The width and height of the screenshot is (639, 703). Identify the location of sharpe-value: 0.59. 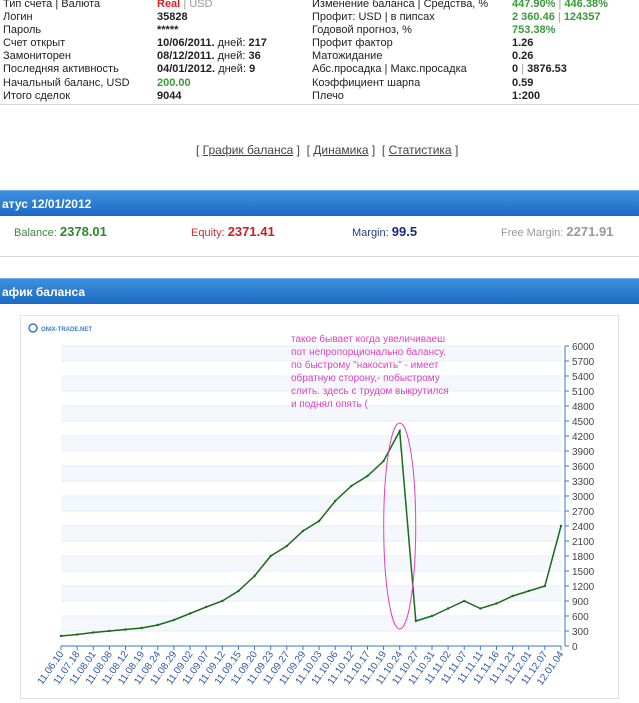
(523, 82).